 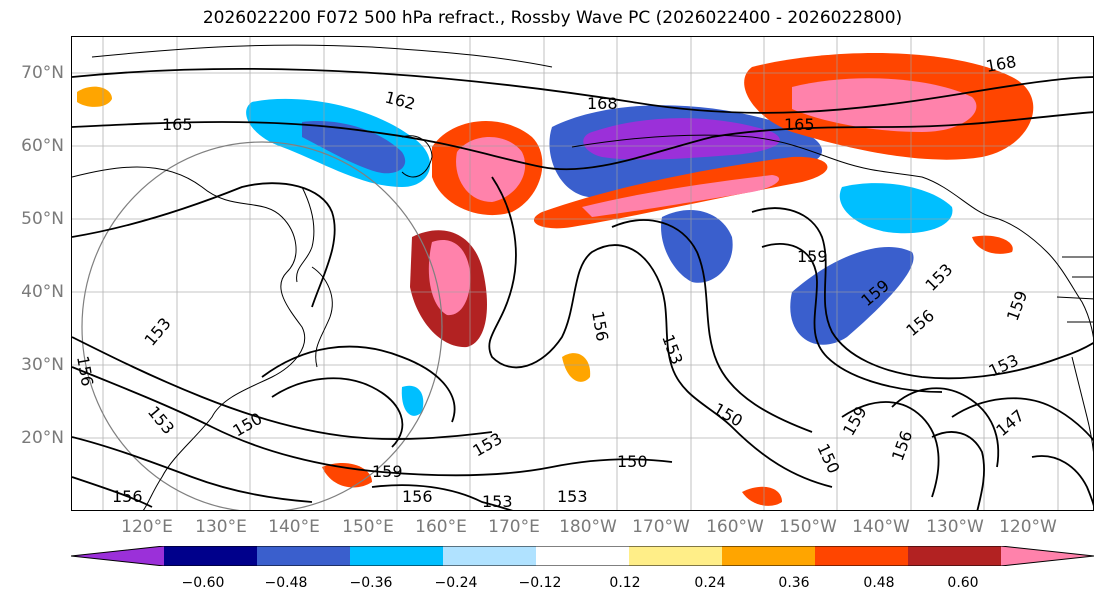 What do you see at coordinates (576, 367) in the screenshot?
I see `positive-anomaly-small2` at bounding box center [576, 367].